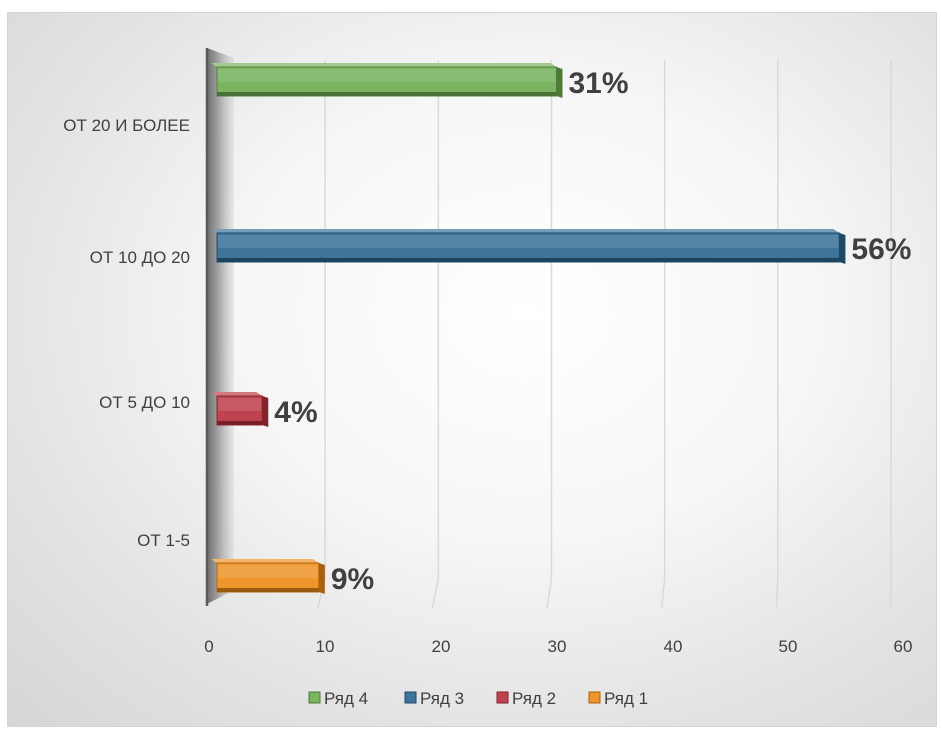 Image resolution: width=942 pixels, height=733 pixels. I want to click on legend-label: Ряд 3, so click(442, 698).